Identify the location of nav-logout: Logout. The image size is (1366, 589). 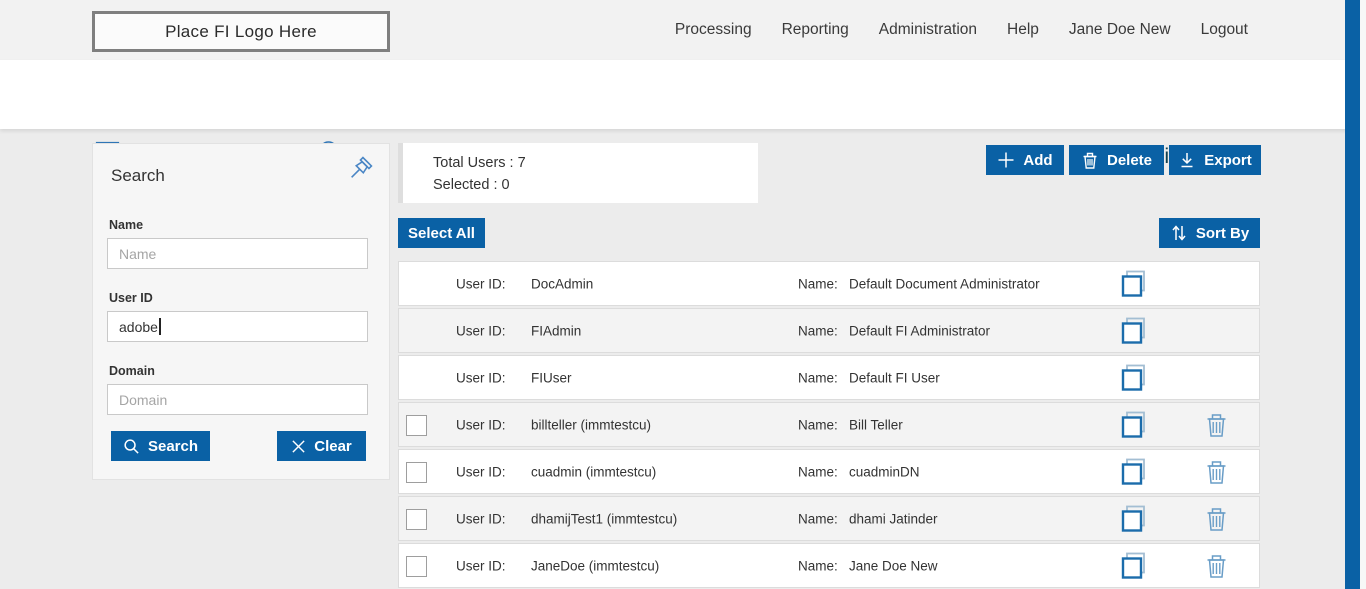
(1224, 29).